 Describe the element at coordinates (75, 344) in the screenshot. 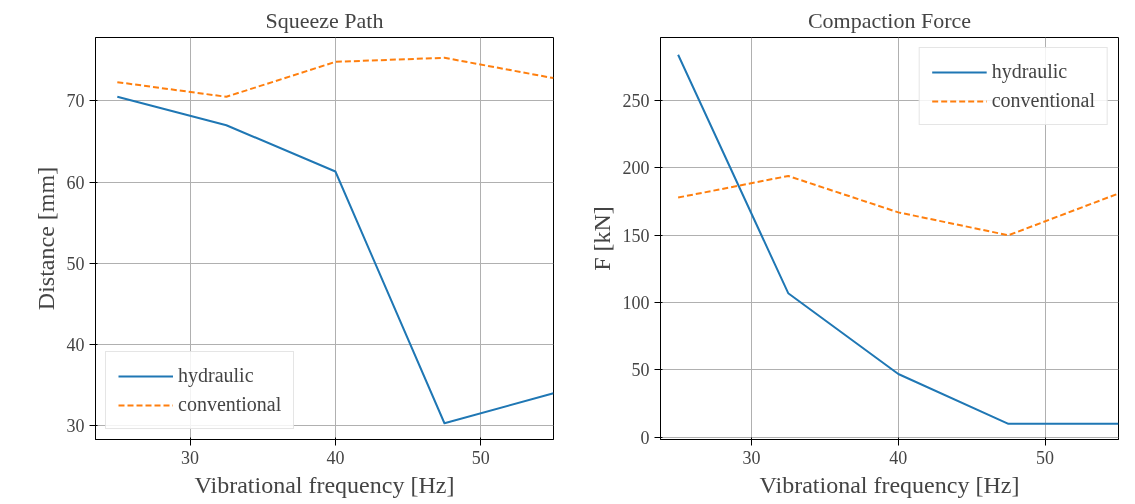

I see `y-tick-label: 40` at that location.